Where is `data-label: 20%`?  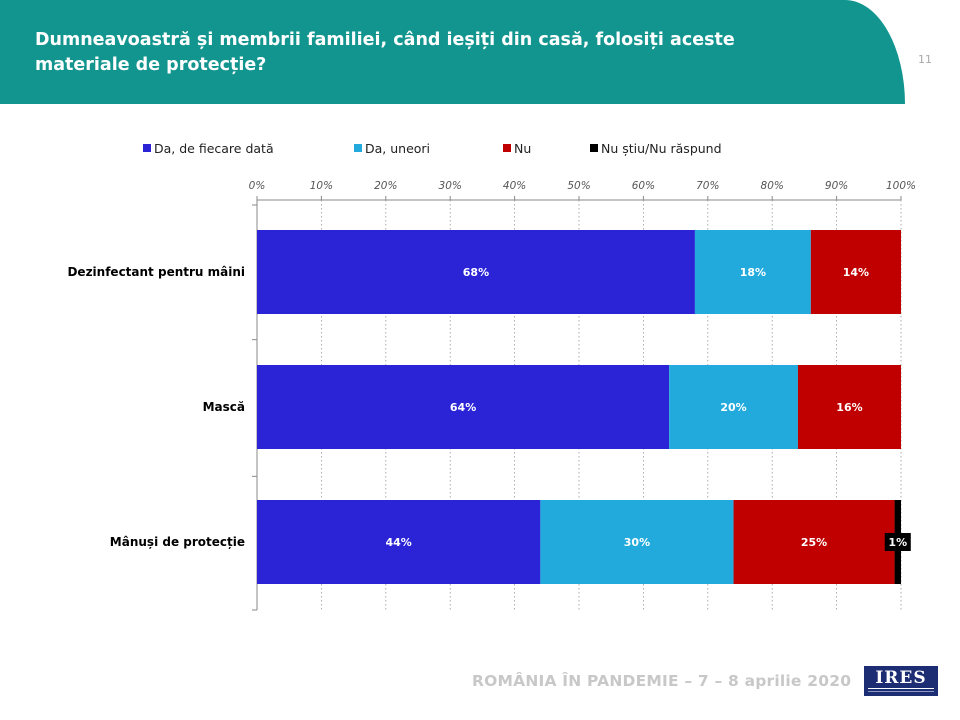
data-label: 20% is located at coordinates (733, 407).